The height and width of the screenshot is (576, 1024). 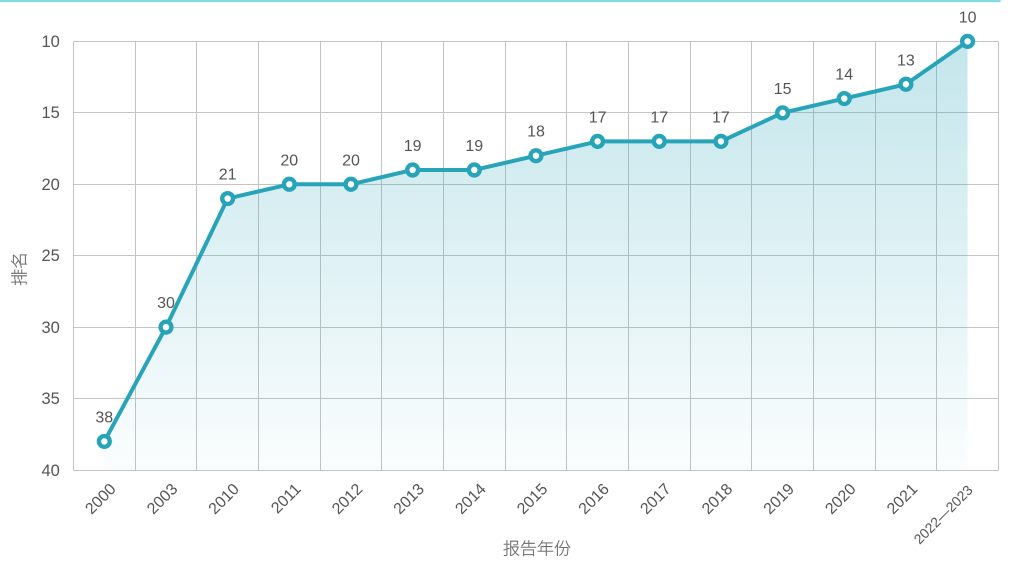 What do you see at coordinates (50, 256) in the screenshot?
I see `svg-text: 25` at bounding box center [50, 256].